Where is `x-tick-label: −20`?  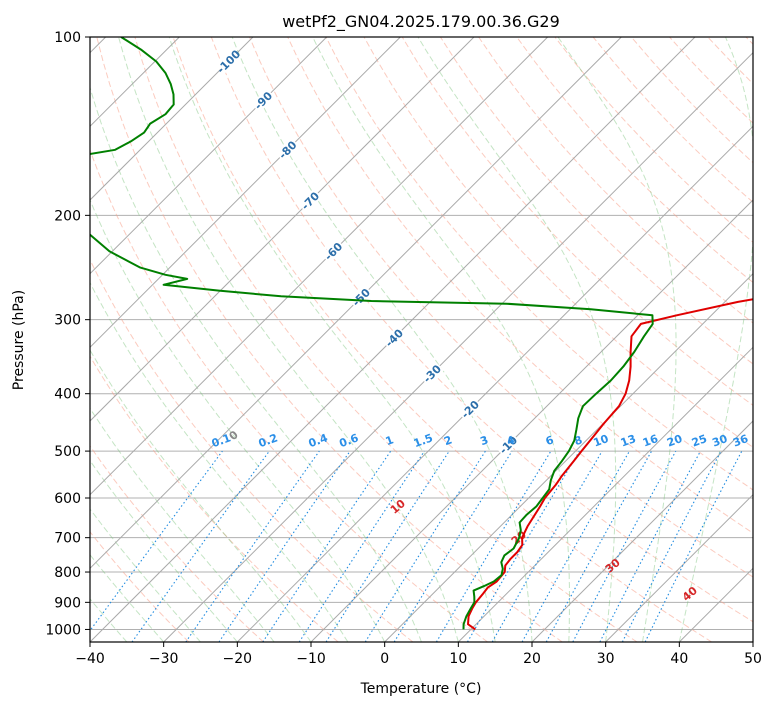
x-tick-label: −20 is located at coordinates (238, 659).